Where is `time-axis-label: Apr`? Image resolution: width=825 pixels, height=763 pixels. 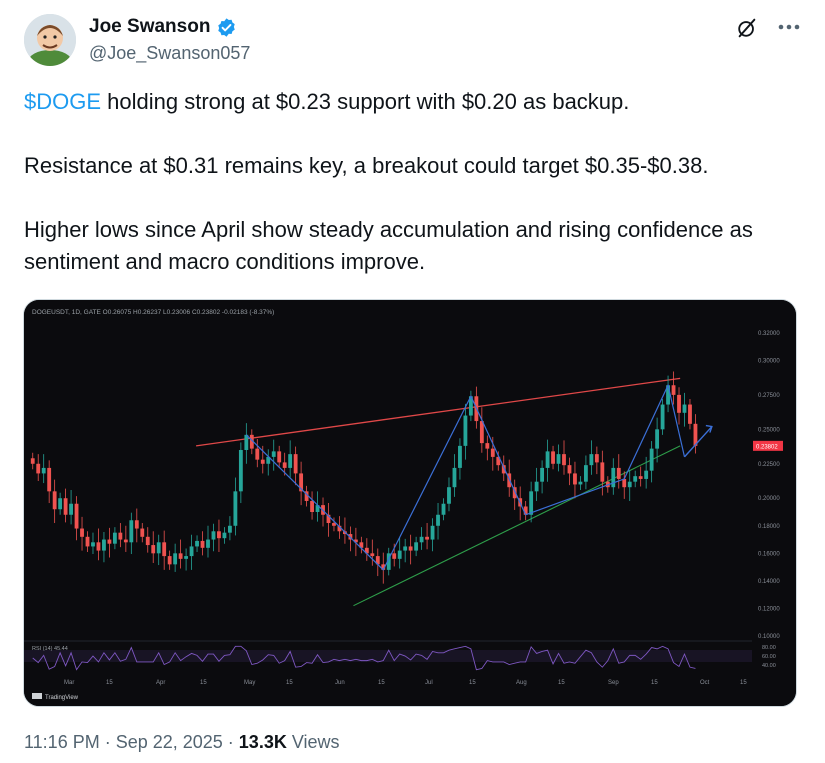
time-axis-label: Apr is located at coordinates (160, 683).